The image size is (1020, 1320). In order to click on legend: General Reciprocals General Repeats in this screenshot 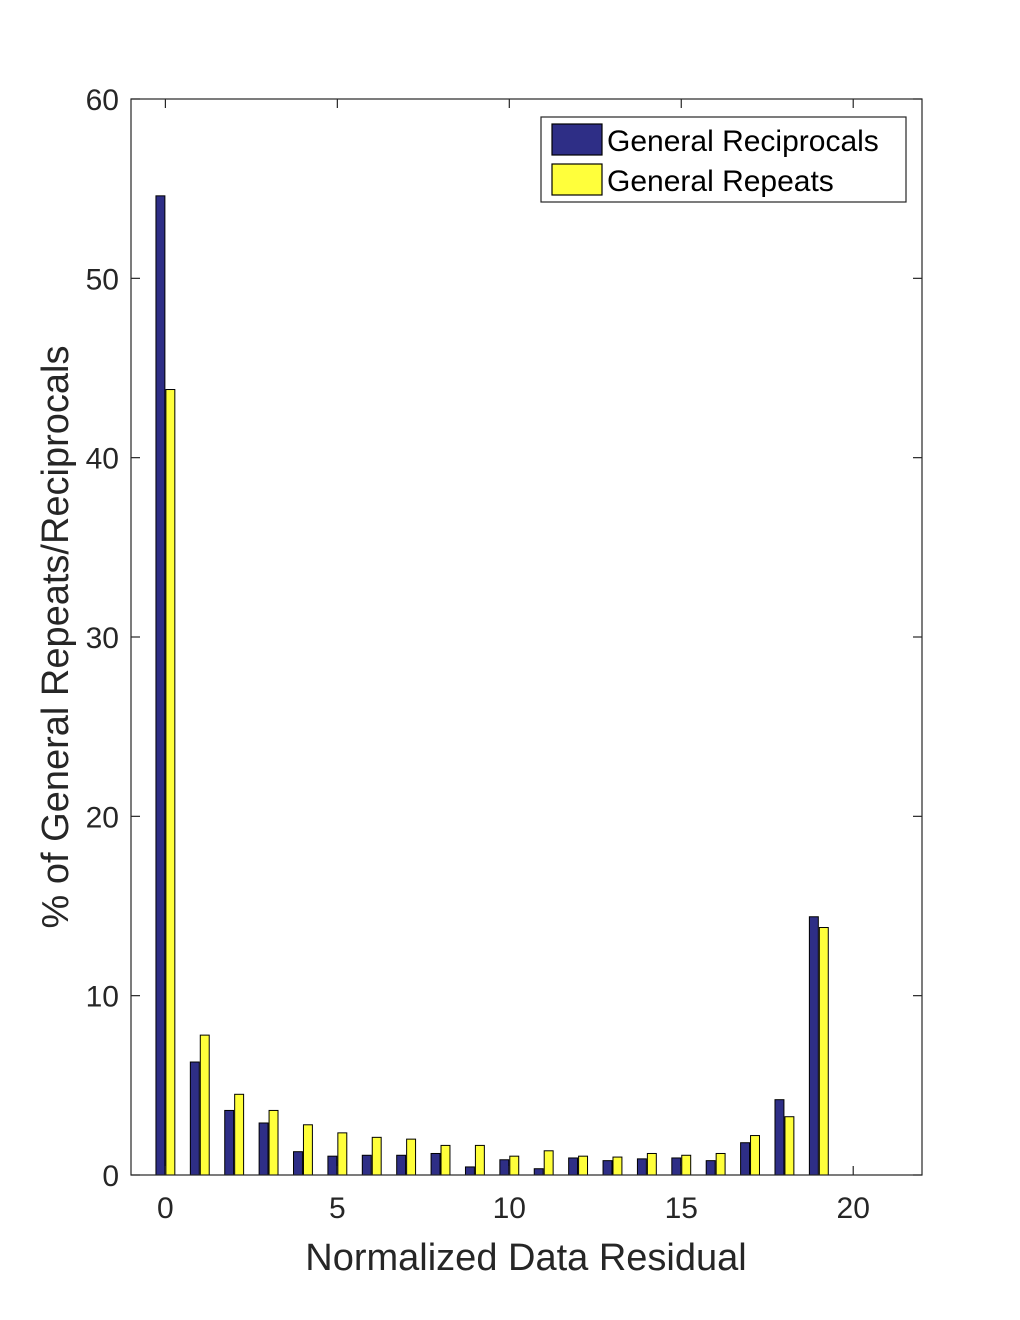, I will do `click(723, 159)`.